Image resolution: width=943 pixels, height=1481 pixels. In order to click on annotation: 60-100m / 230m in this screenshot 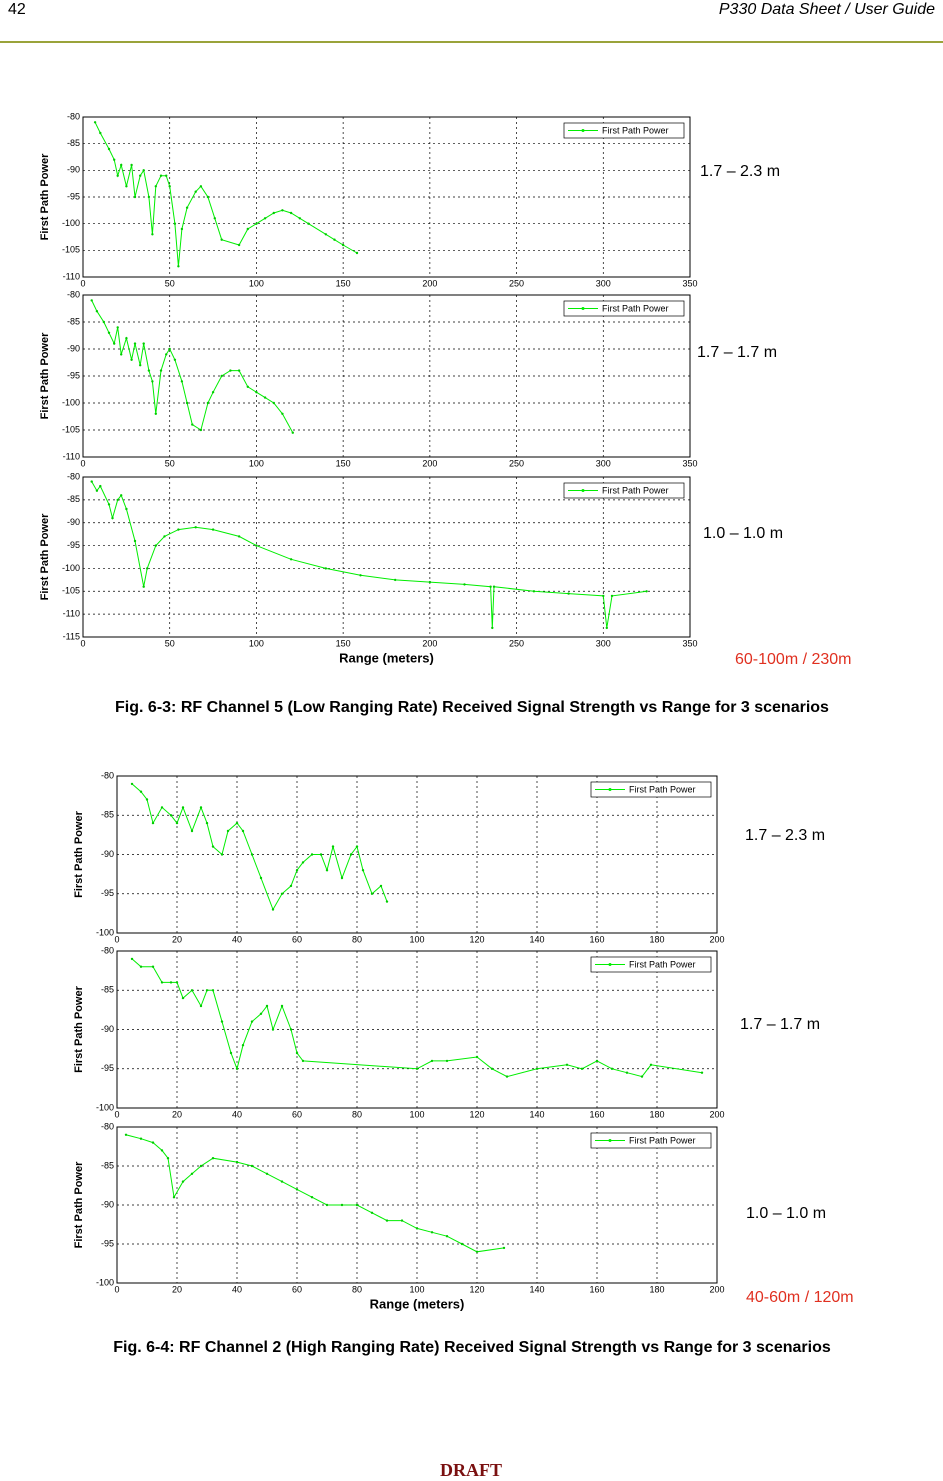, I will do `click(793, 659)`.